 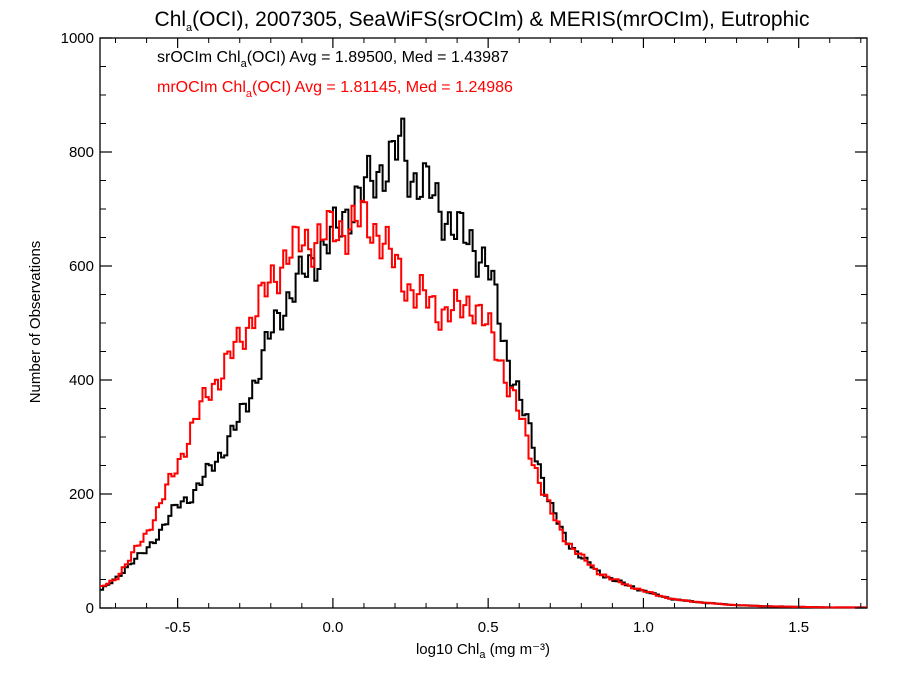 What do you see at coordinates (189, 28) in the screenshot?
I see `chart-title-subscript: a` at bounding box center [189, 28].